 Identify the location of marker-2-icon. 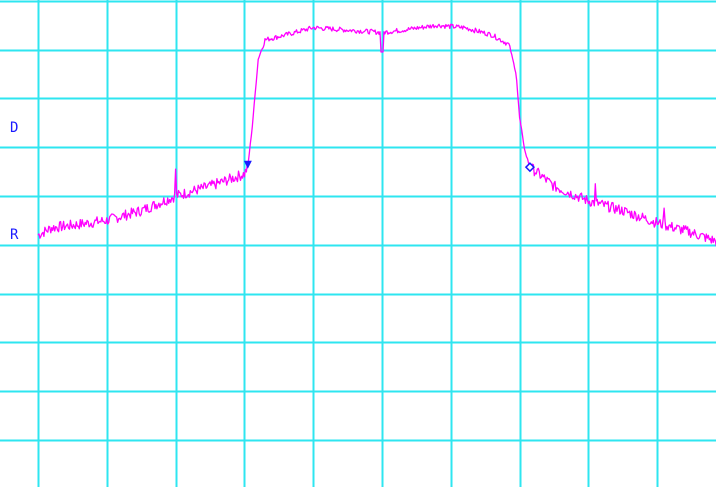
(529, 167).